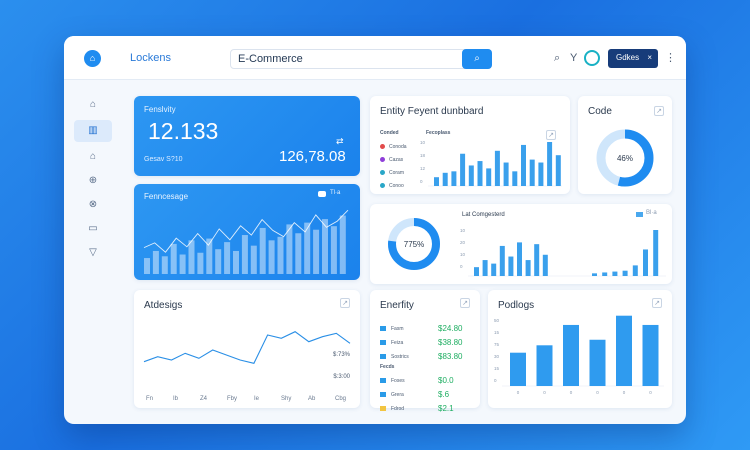  Describe the element at coordinates (389, 133) in the screenshot. I see `entity-legend-head-1: Conded` at that location.